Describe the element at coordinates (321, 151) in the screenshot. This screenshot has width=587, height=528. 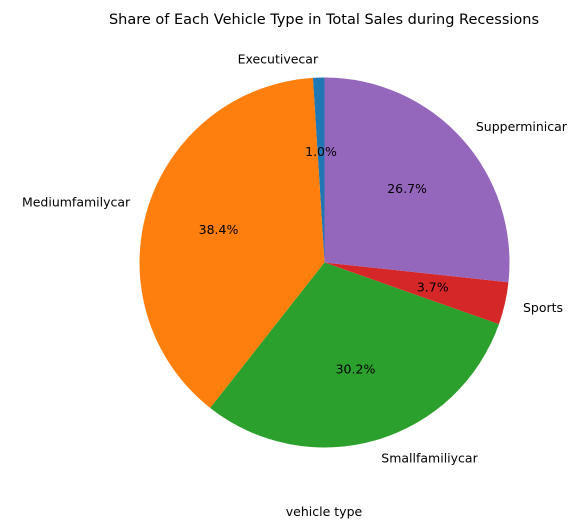
I see `pie-percent-label: 1.0%` at that location.